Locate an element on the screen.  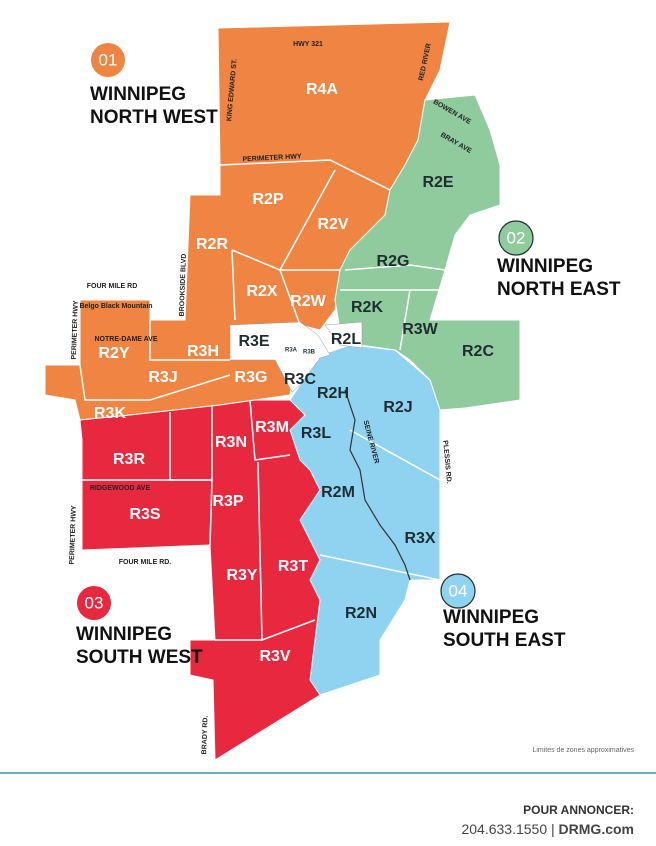
zone-label: R3X is located at coordinates (419, 538).